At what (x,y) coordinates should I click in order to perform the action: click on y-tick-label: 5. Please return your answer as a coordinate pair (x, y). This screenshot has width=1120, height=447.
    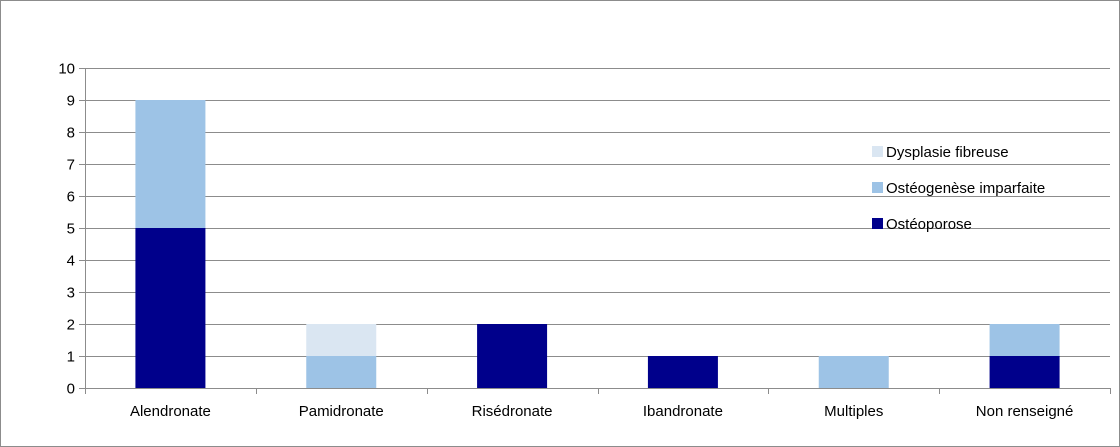
    Looking at the image, I should click on (71, 229).